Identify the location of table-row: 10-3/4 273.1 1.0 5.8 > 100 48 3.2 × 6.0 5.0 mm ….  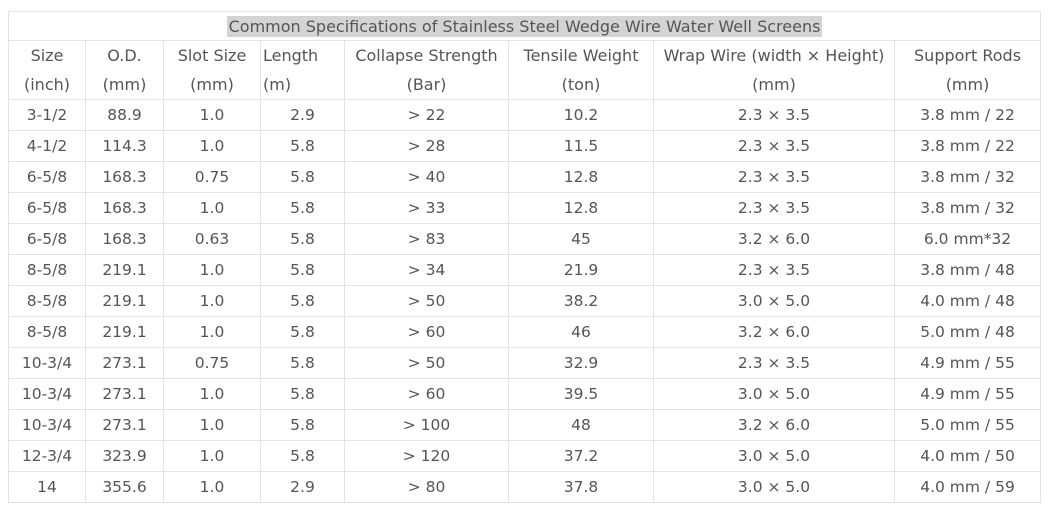
(525, 425).